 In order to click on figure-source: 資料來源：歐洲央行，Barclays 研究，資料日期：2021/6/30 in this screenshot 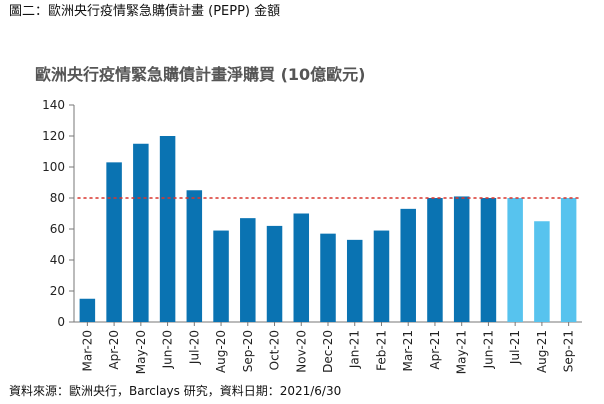, I will do `click(175, 391)`.